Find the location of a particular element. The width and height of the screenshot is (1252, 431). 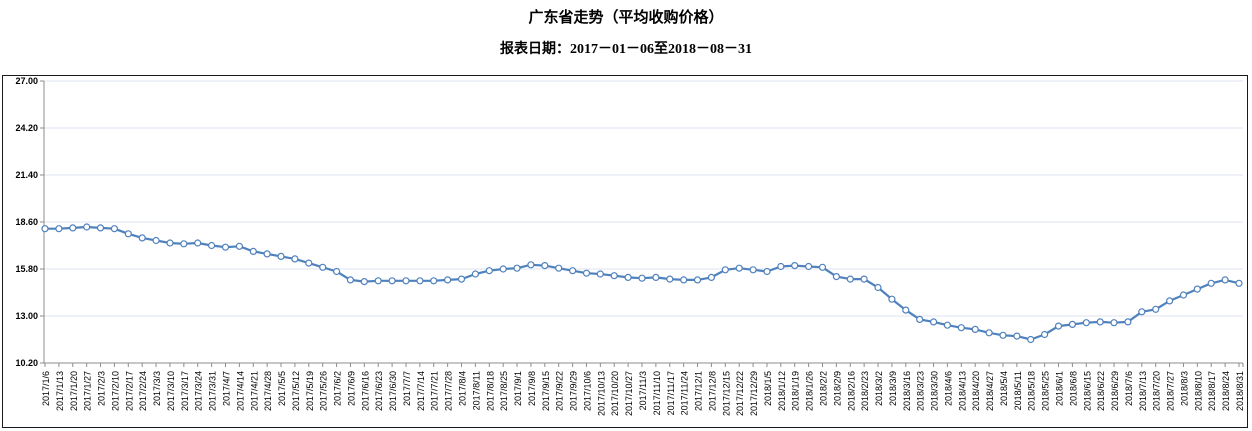

x-tick-label: 2018/1/26 is located at coordinates (810, 391).